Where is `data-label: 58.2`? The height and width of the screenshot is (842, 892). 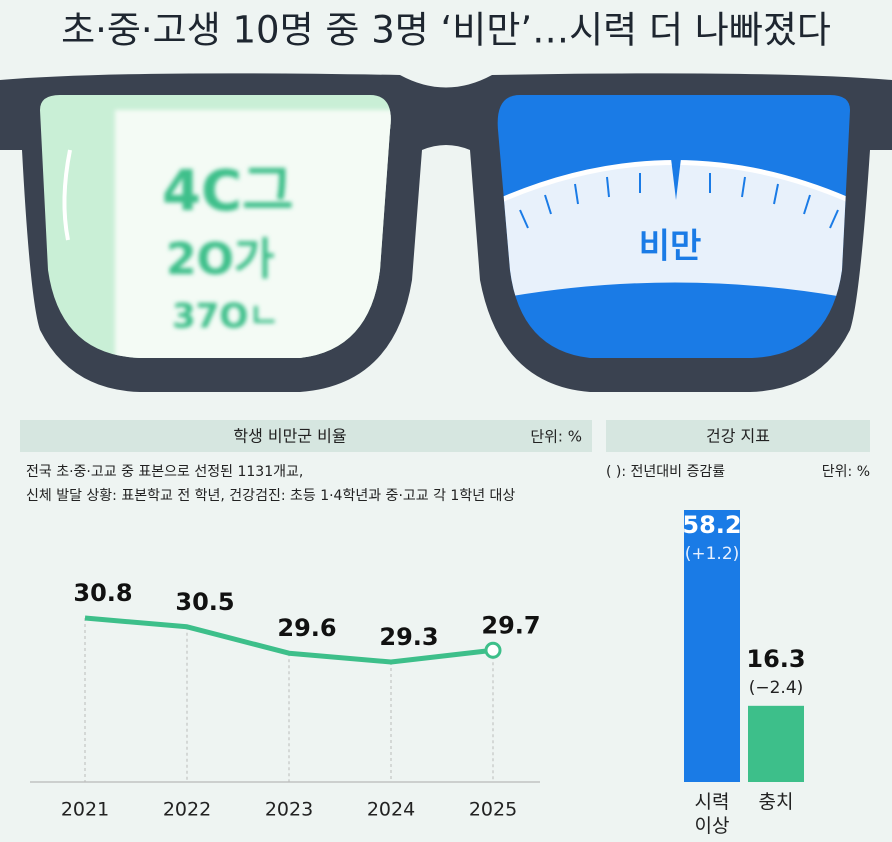 data-label: 58.2 is located at coordinates (711, 525).